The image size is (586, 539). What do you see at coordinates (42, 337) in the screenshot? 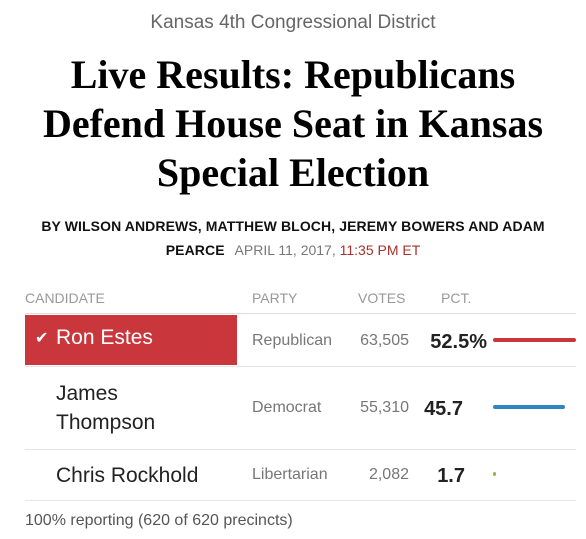
I see `checkmark-icon: ✔` at bounding box center [42, 337].